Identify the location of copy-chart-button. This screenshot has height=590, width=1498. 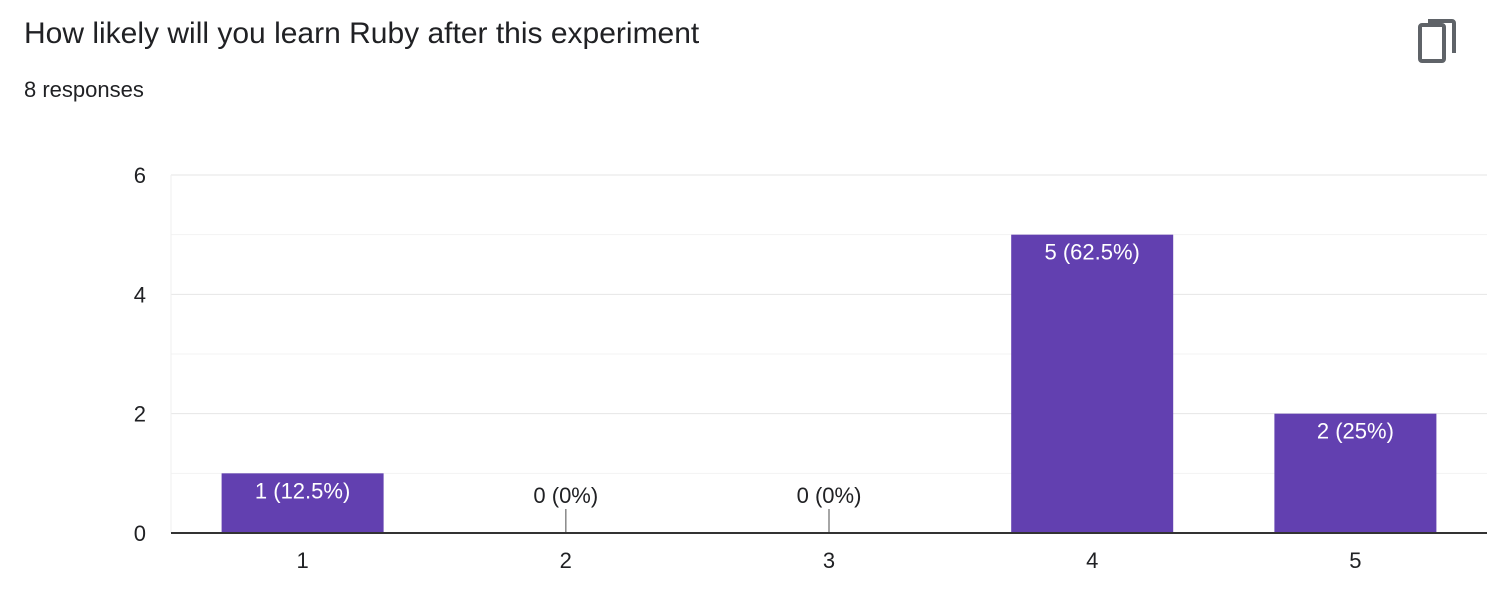
(1438, 40).